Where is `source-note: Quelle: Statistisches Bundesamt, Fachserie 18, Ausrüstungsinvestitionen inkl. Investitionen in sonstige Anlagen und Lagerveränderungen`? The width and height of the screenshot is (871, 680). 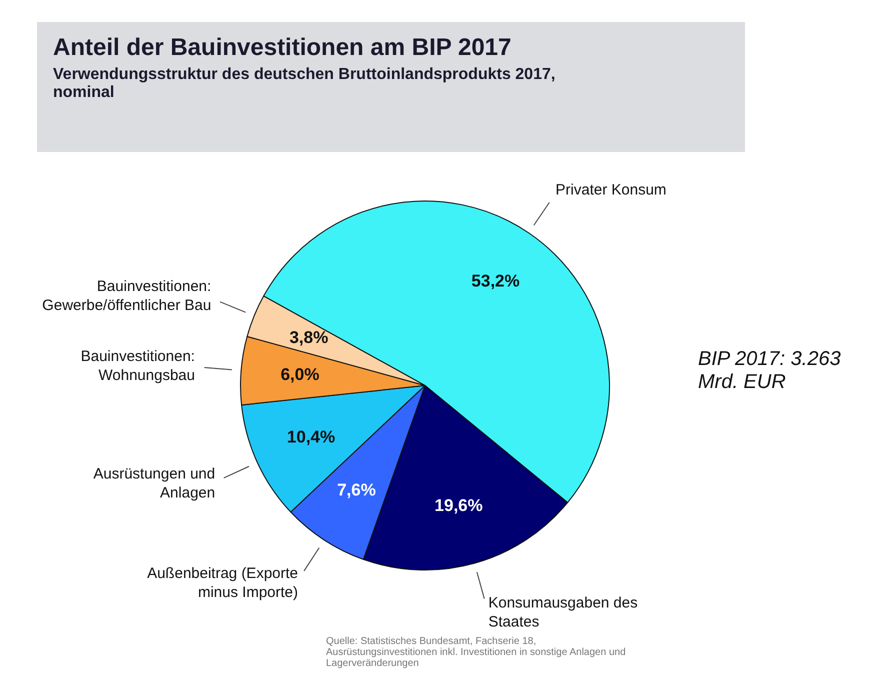
source-note: Quelle: Statistisches Bundesamt, Fachserie 18, Ausrüstungsinvestitionen inkl. Investitionen in sonstige Anlagen und Lagerveränderungen is located at coordinates (476, 652).